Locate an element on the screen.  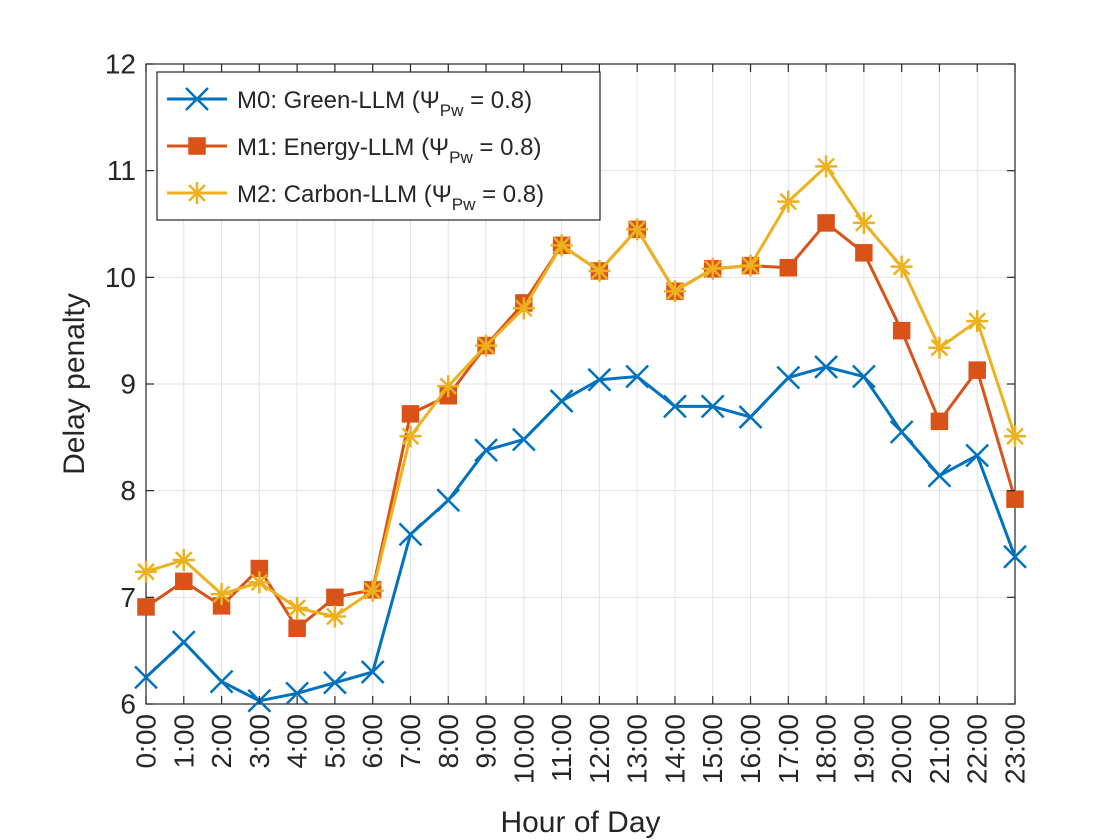
x-tick-label: 14:00 is located at coordinates (674, 749).